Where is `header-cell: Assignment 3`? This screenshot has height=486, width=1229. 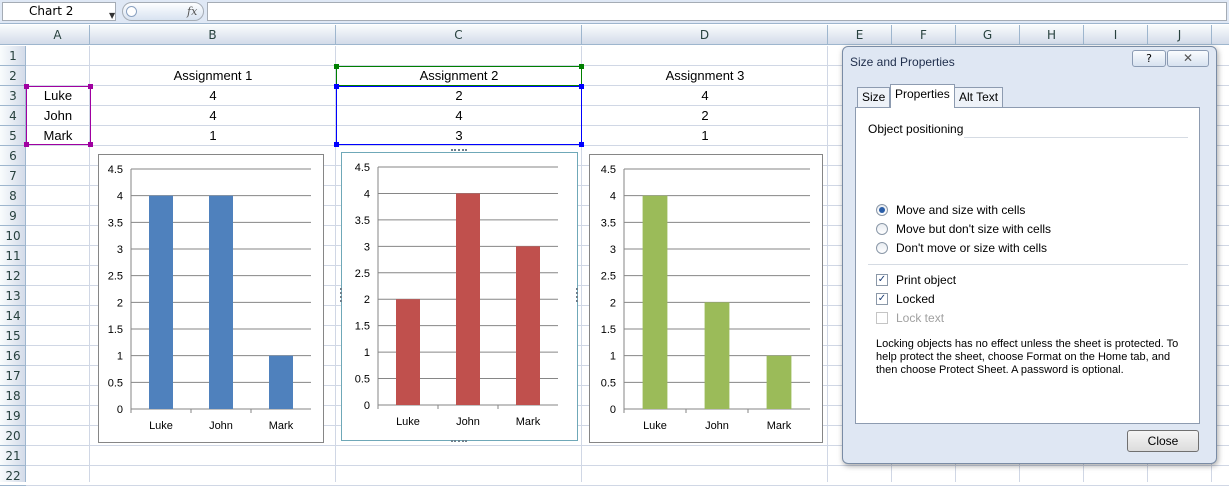
header-cell: Assignment 3 is located at coordinates (705, 75).